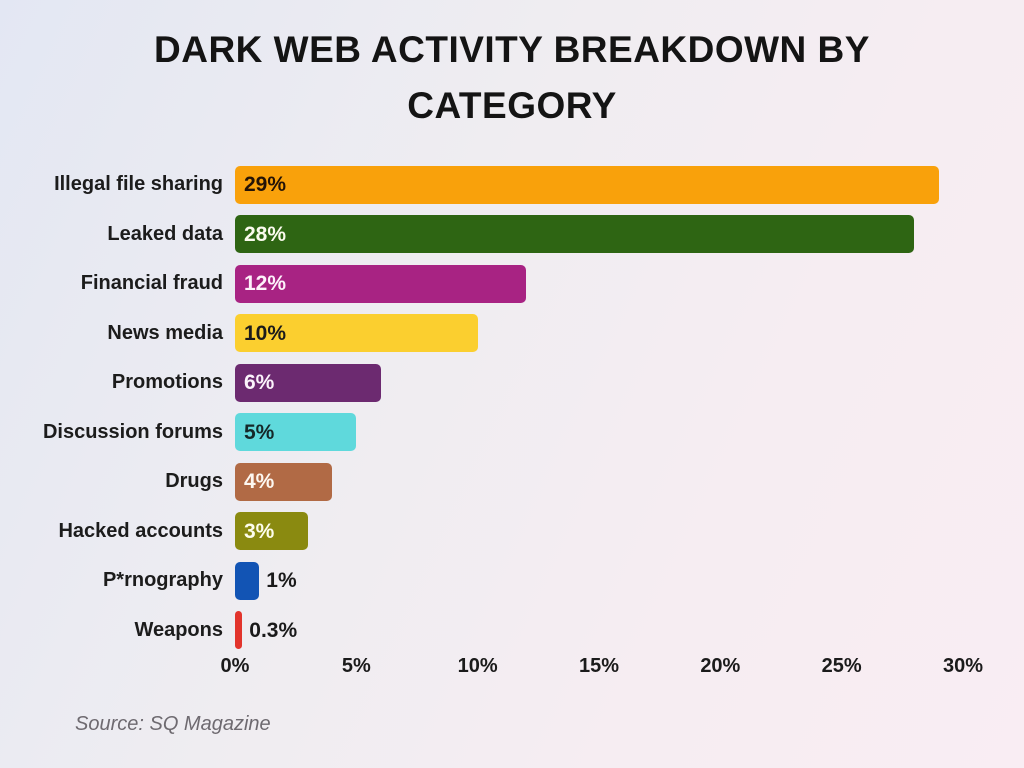  I want to click on bar-track: 6%, so click(599, 382).